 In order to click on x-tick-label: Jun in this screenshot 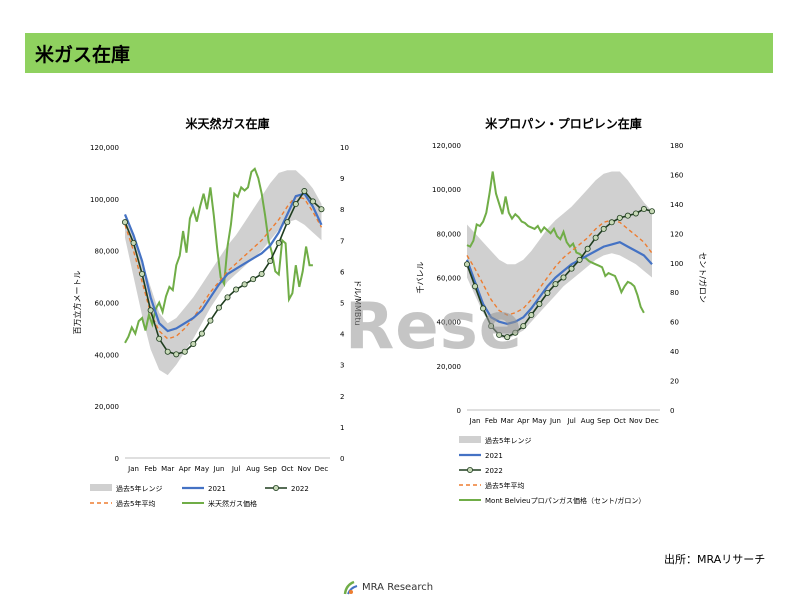, I will do `click(218, 469)`.